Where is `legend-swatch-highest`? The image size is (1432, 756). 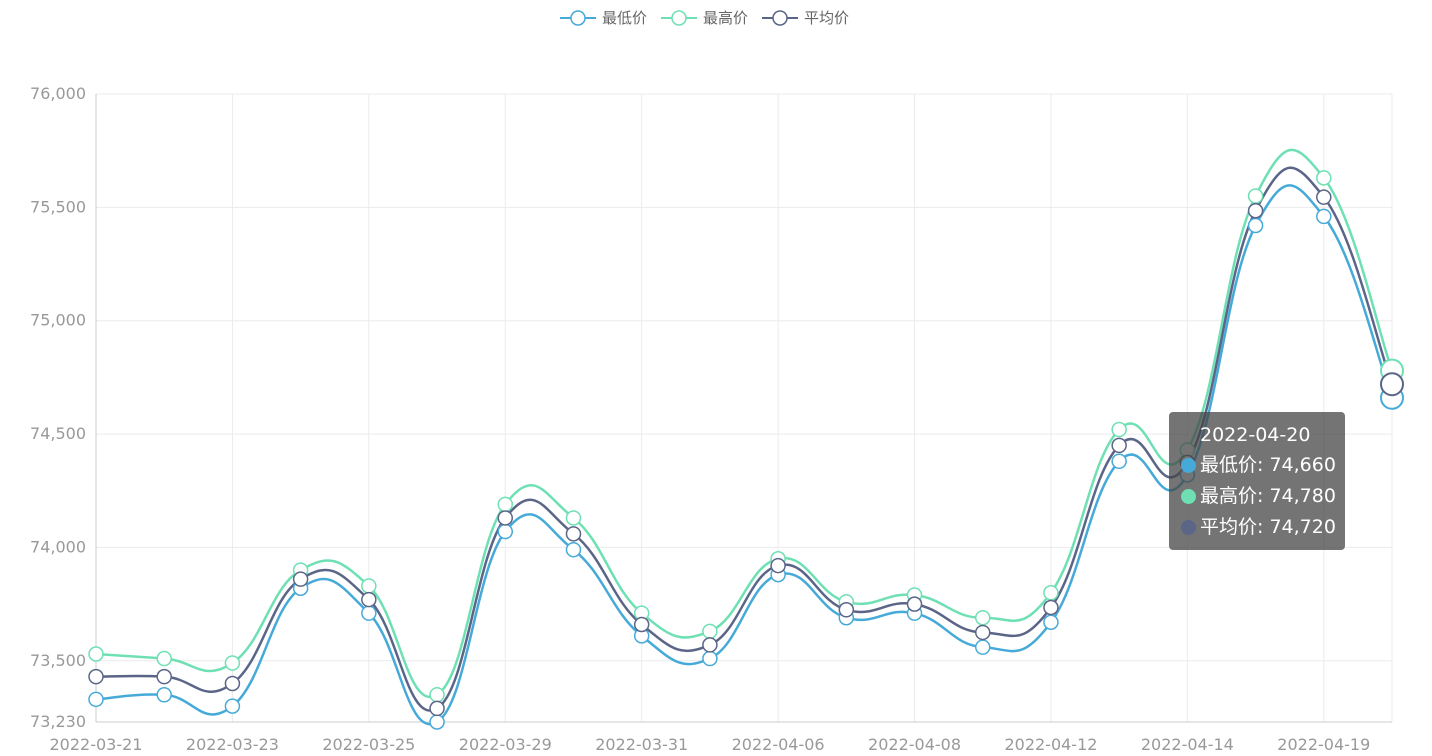
legend-swatch-highest is located at coordinates (679, 17).